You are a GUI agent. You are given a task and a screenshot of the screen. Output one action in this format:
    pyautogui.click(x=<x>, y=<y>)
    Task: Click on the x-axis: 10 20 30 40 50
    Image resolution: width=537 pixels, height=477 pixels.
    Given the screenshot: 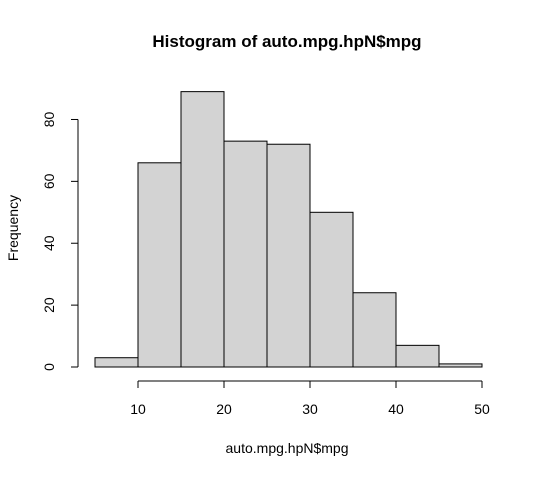 What is the action you would take?
    pyautogui.click(x=310, y=399)
    